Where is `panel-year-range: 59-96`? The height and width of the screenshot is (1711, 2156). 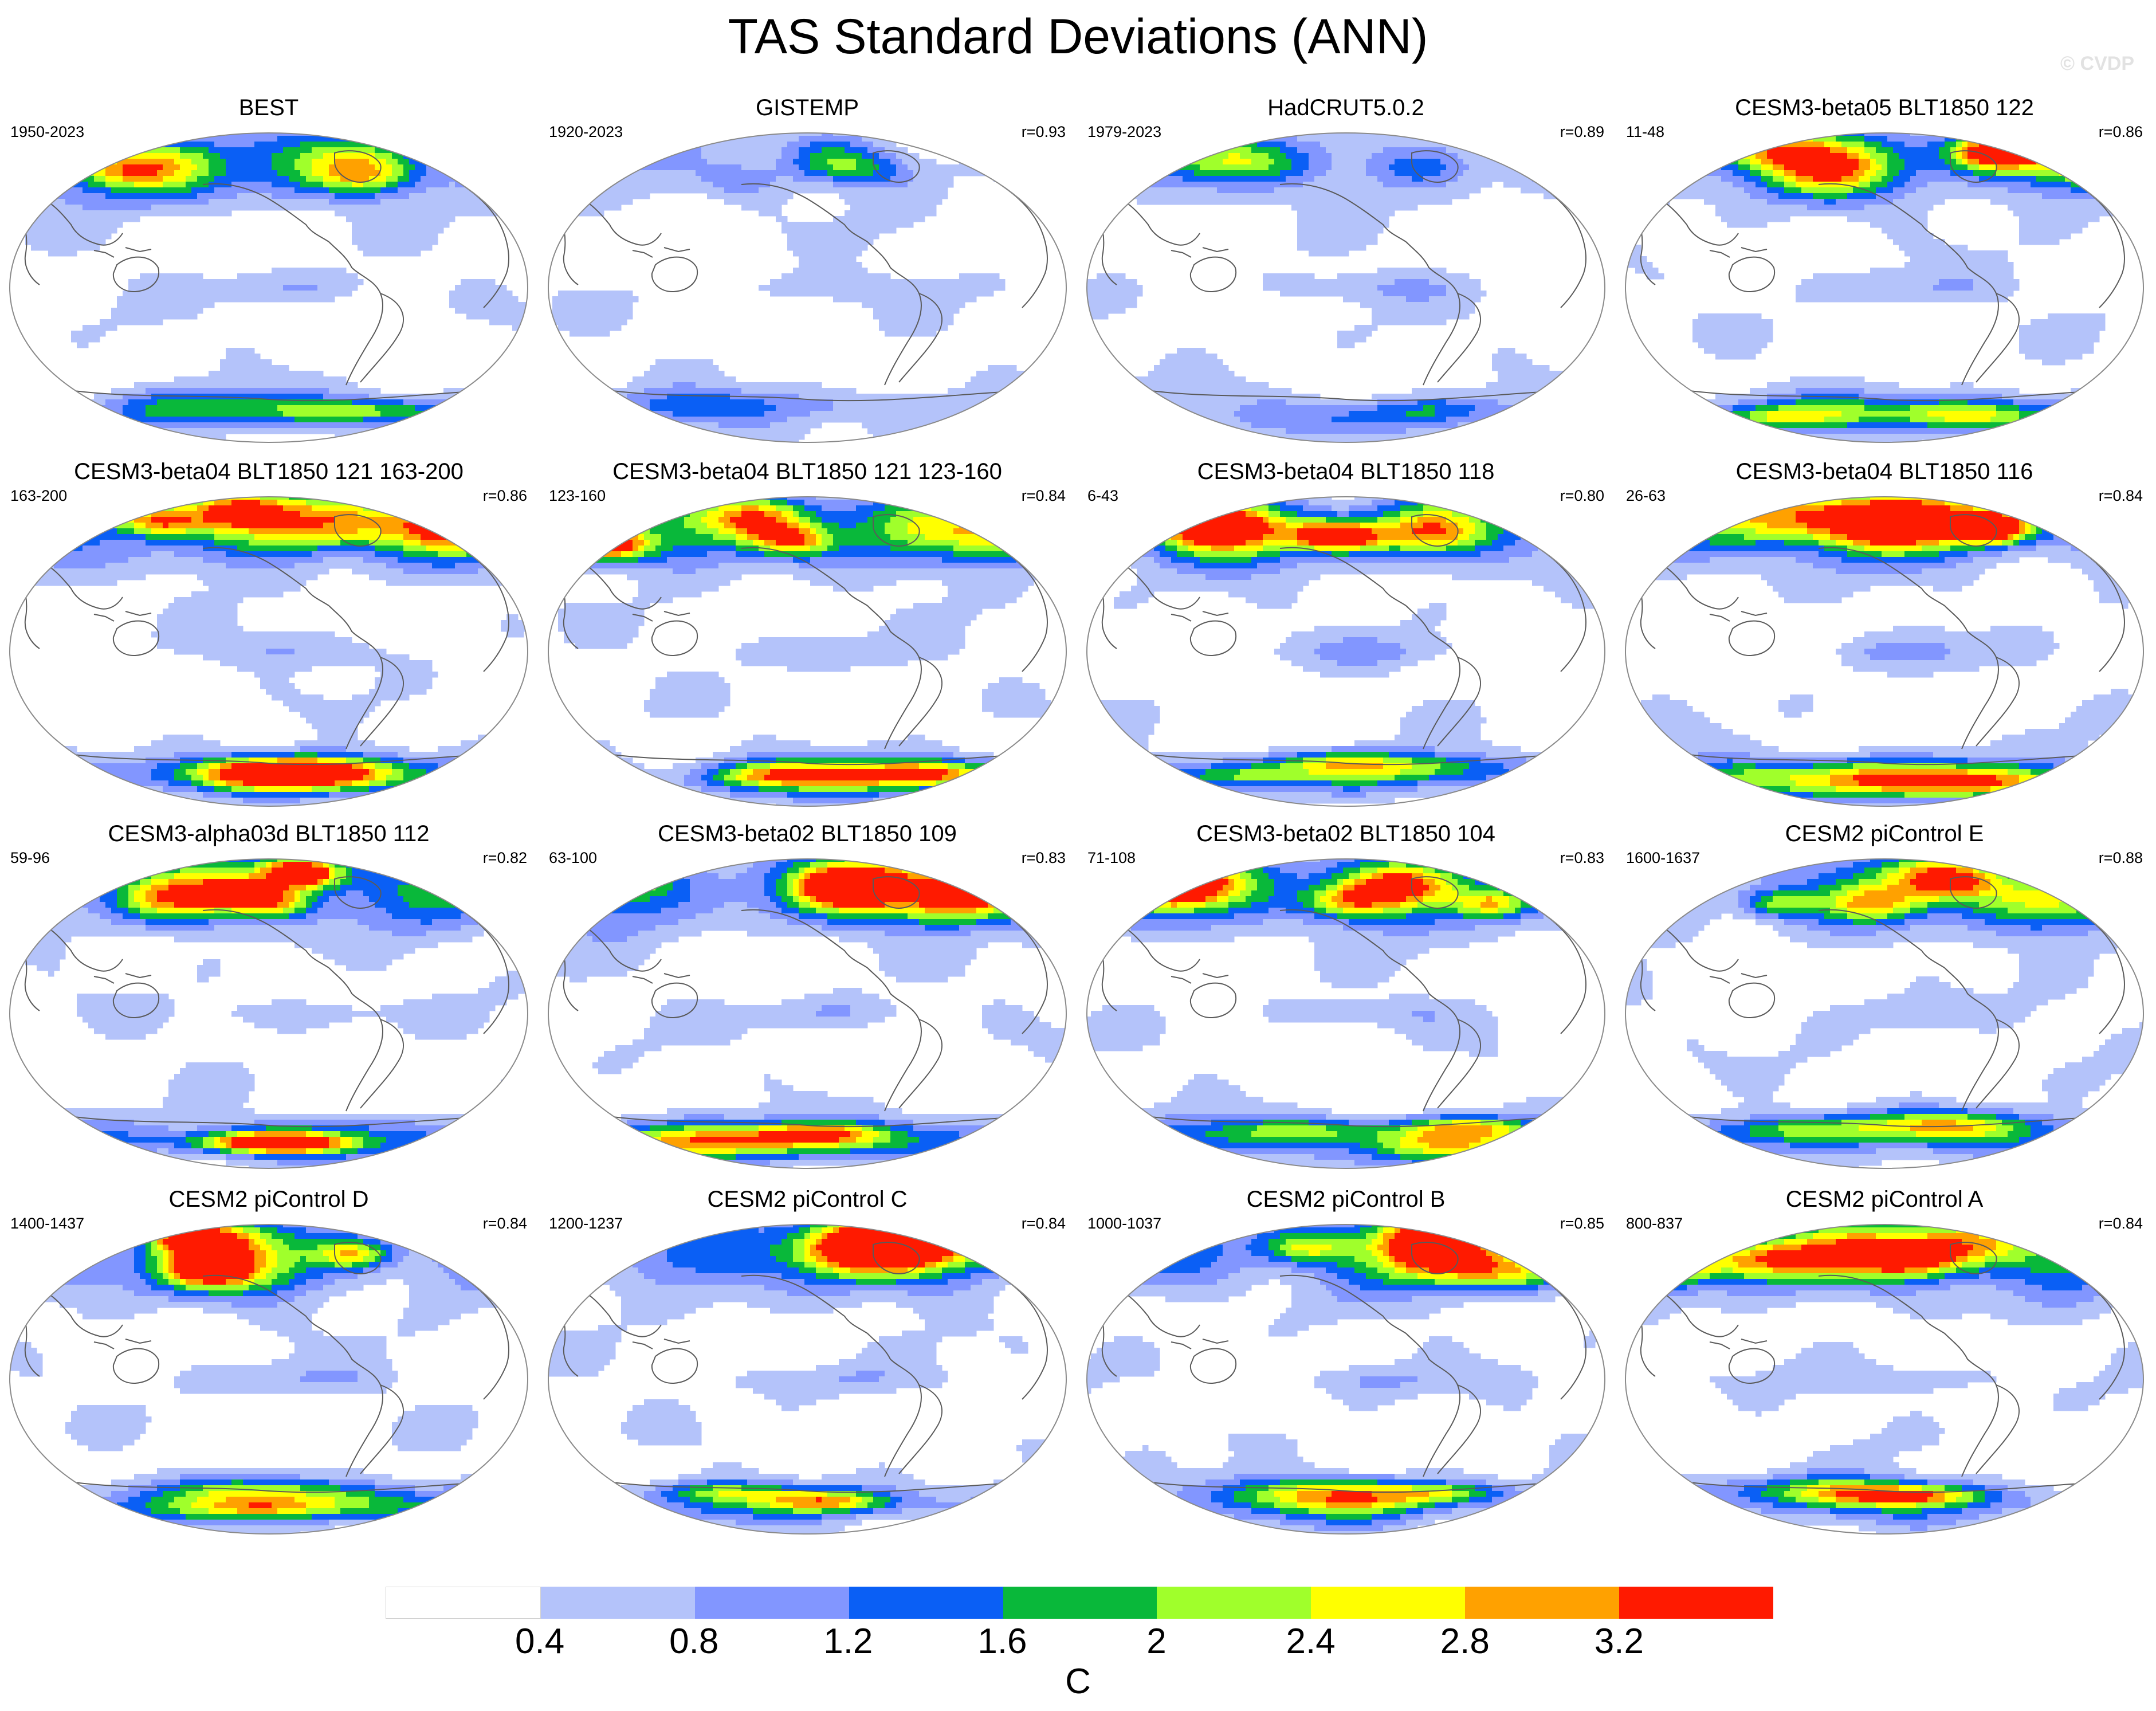 panel-year-range: 59-96 is located at coordinates (30, 858).